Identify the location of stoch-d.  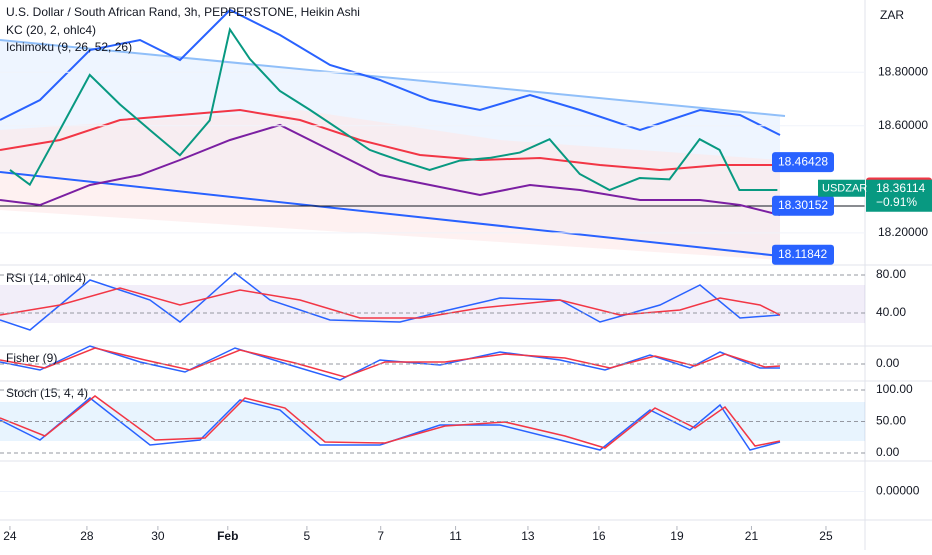
(390, 422).